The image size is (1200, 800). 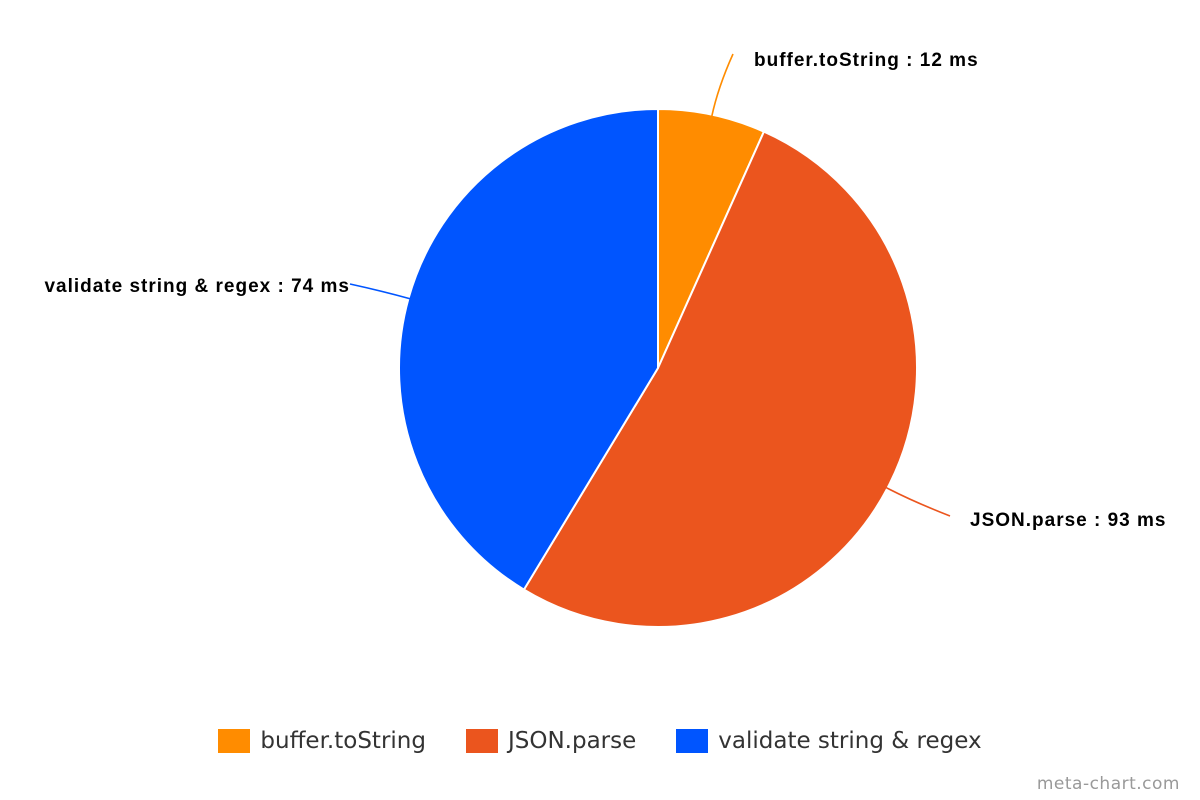 What do you see at coordinates (1108, 784) in the screenshot?
I see `watermark: meta-chart.com` at bounding box center [1108, 784].